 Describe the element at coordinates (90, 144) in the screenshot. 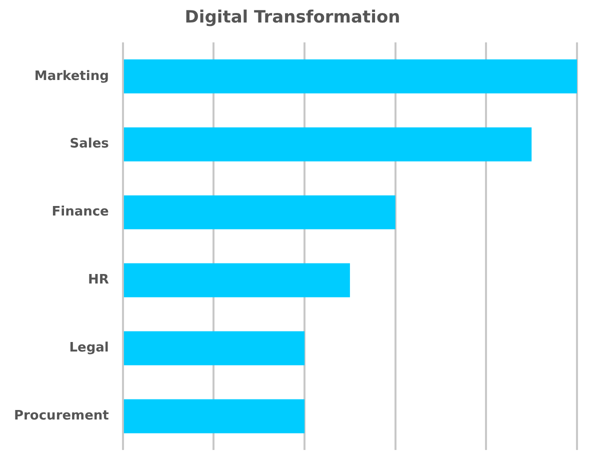

I see `y-tick-label: Sales` at that location.